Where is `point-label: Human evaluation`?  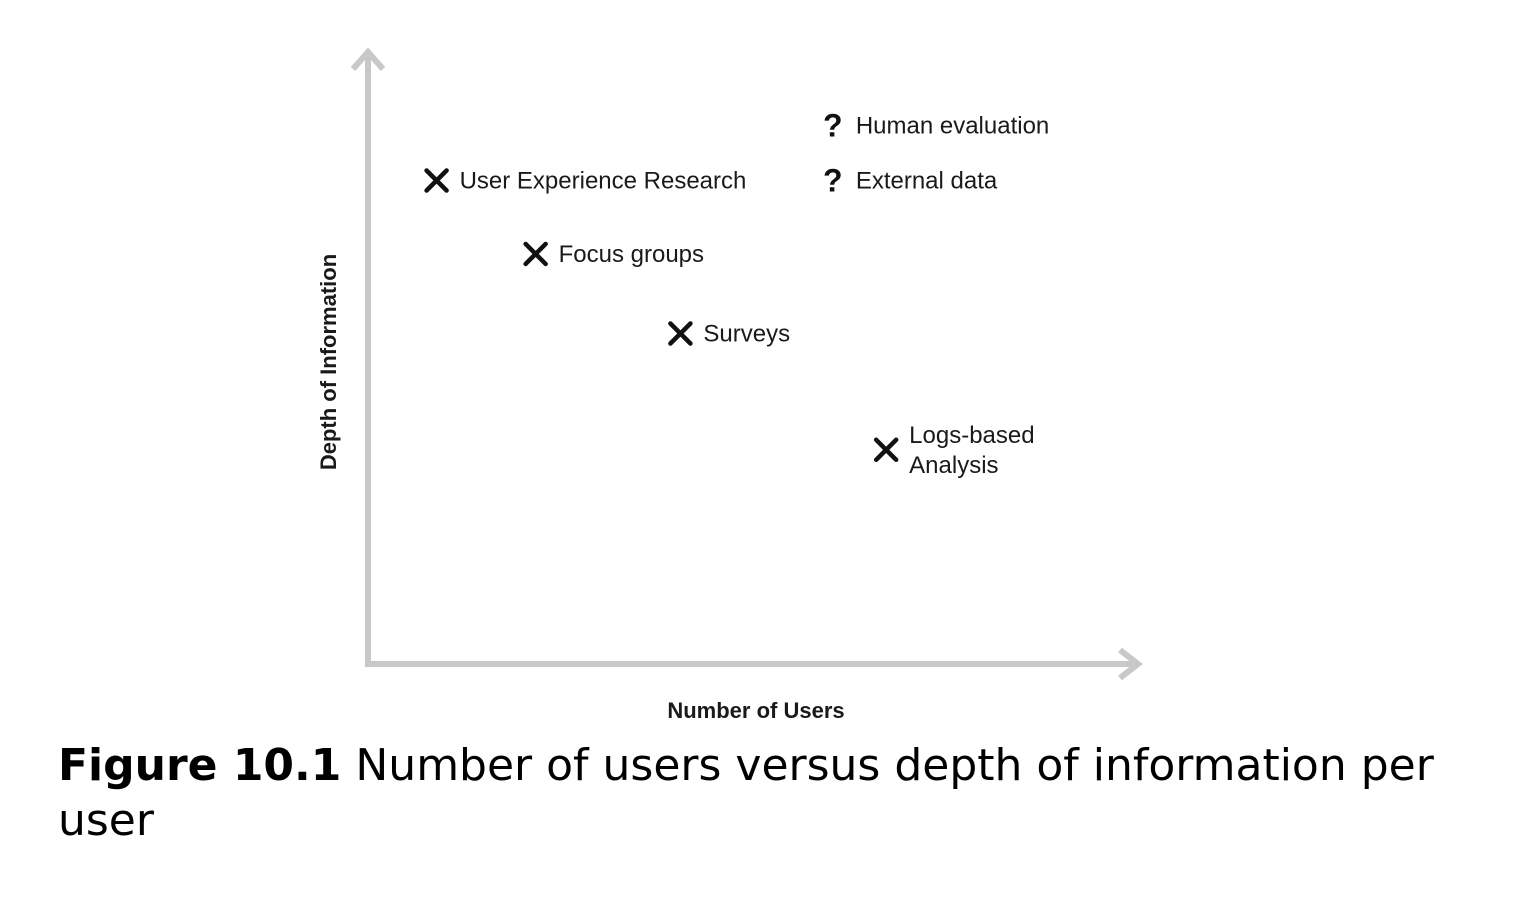 point-label: Human evaluation is located at coordinates (952, 125).